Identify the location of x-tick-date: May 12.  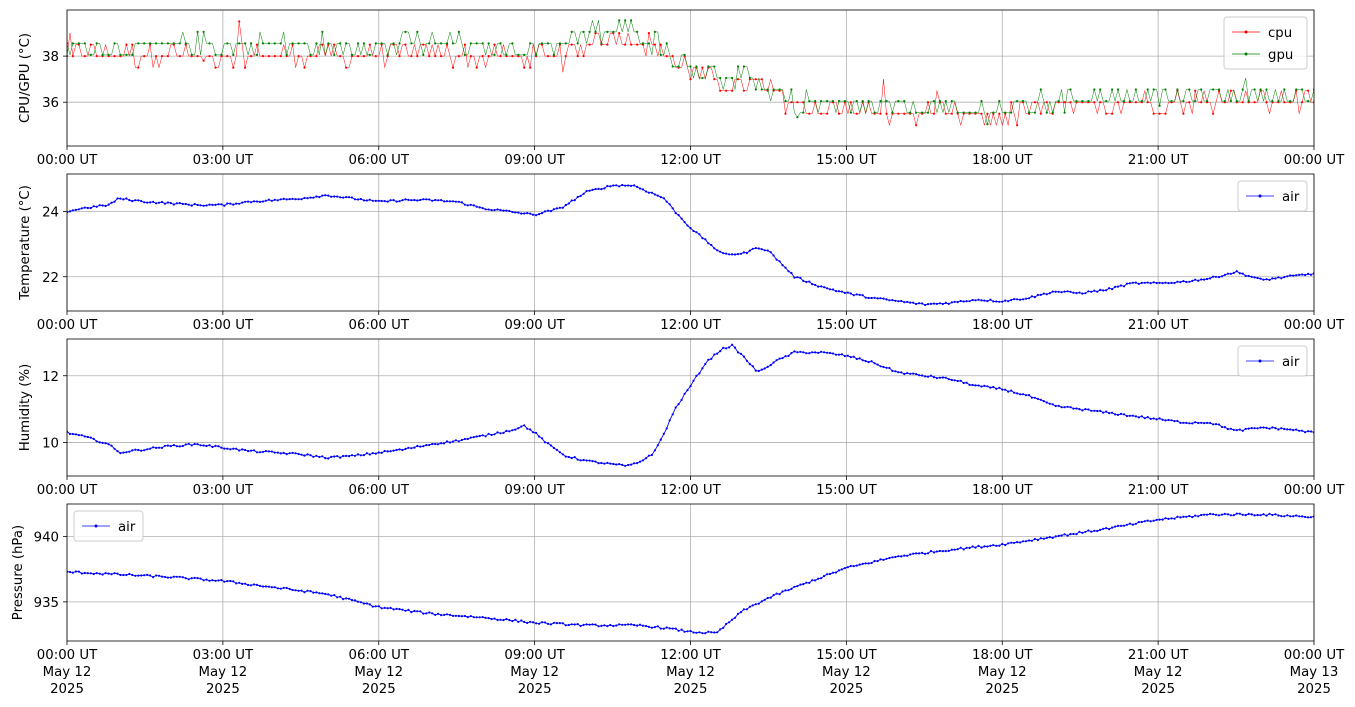
(1158, 672).